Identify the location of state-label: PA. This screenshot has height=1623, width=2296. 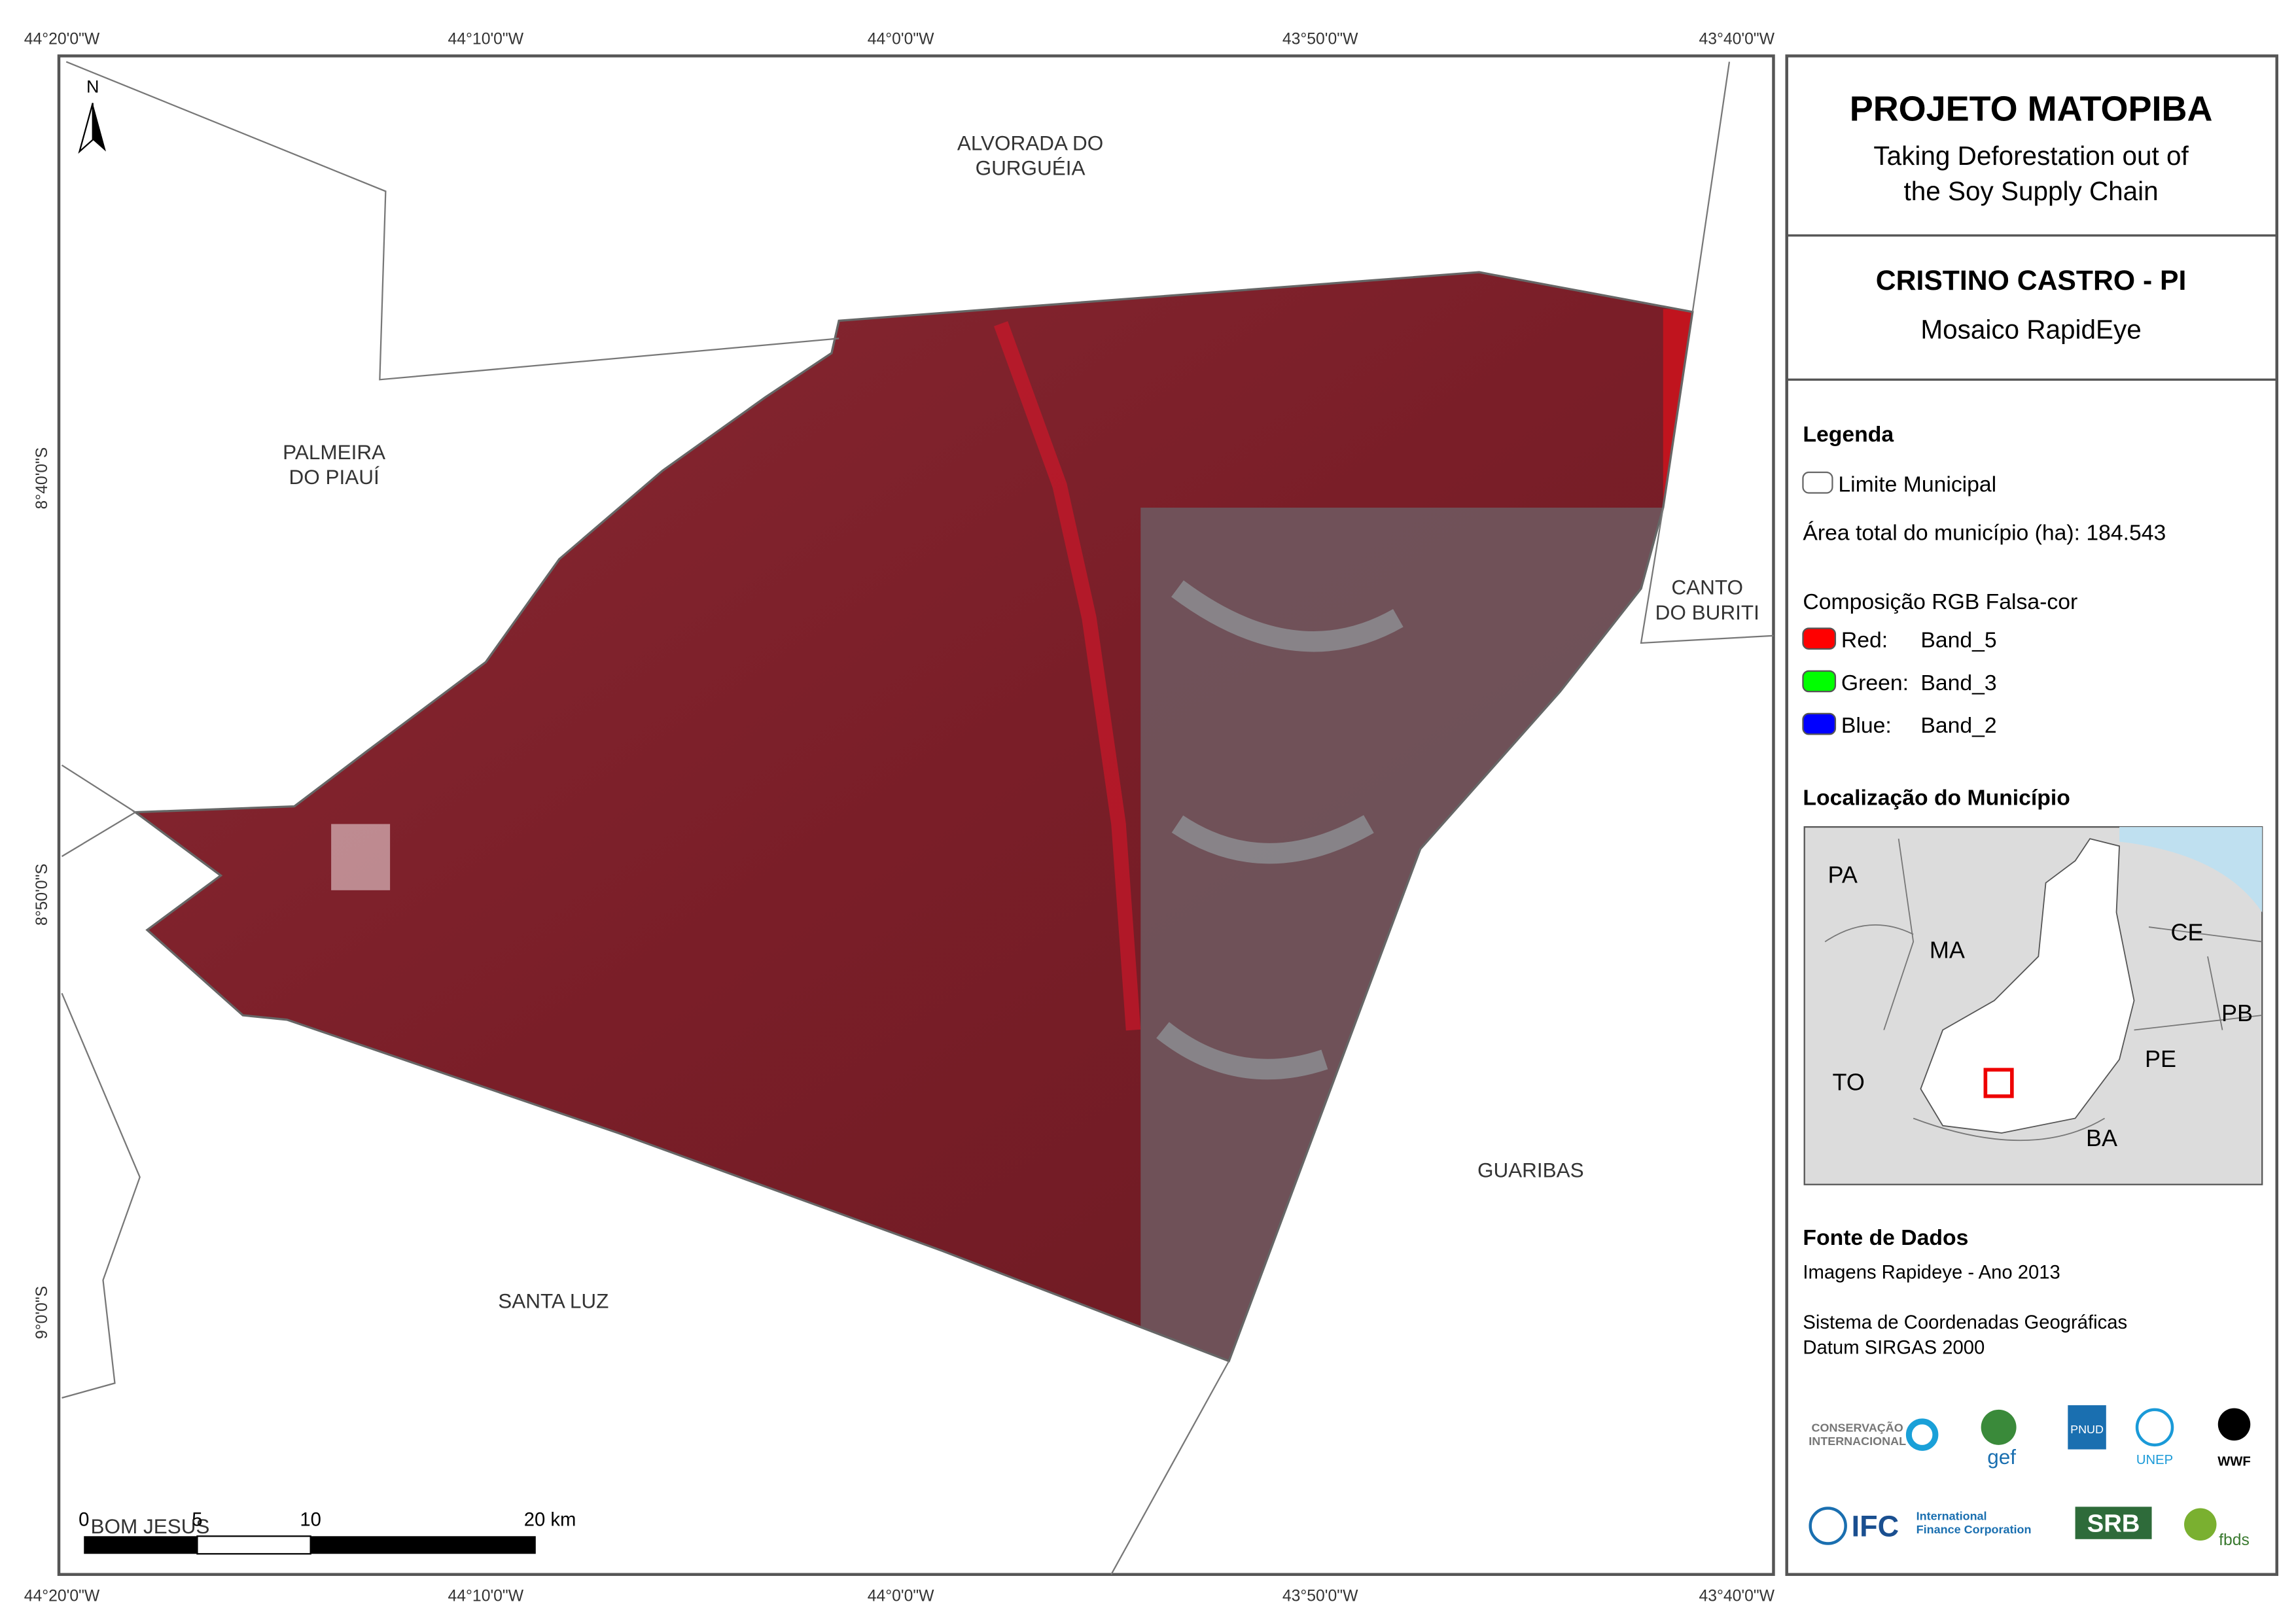
(1843, 875).